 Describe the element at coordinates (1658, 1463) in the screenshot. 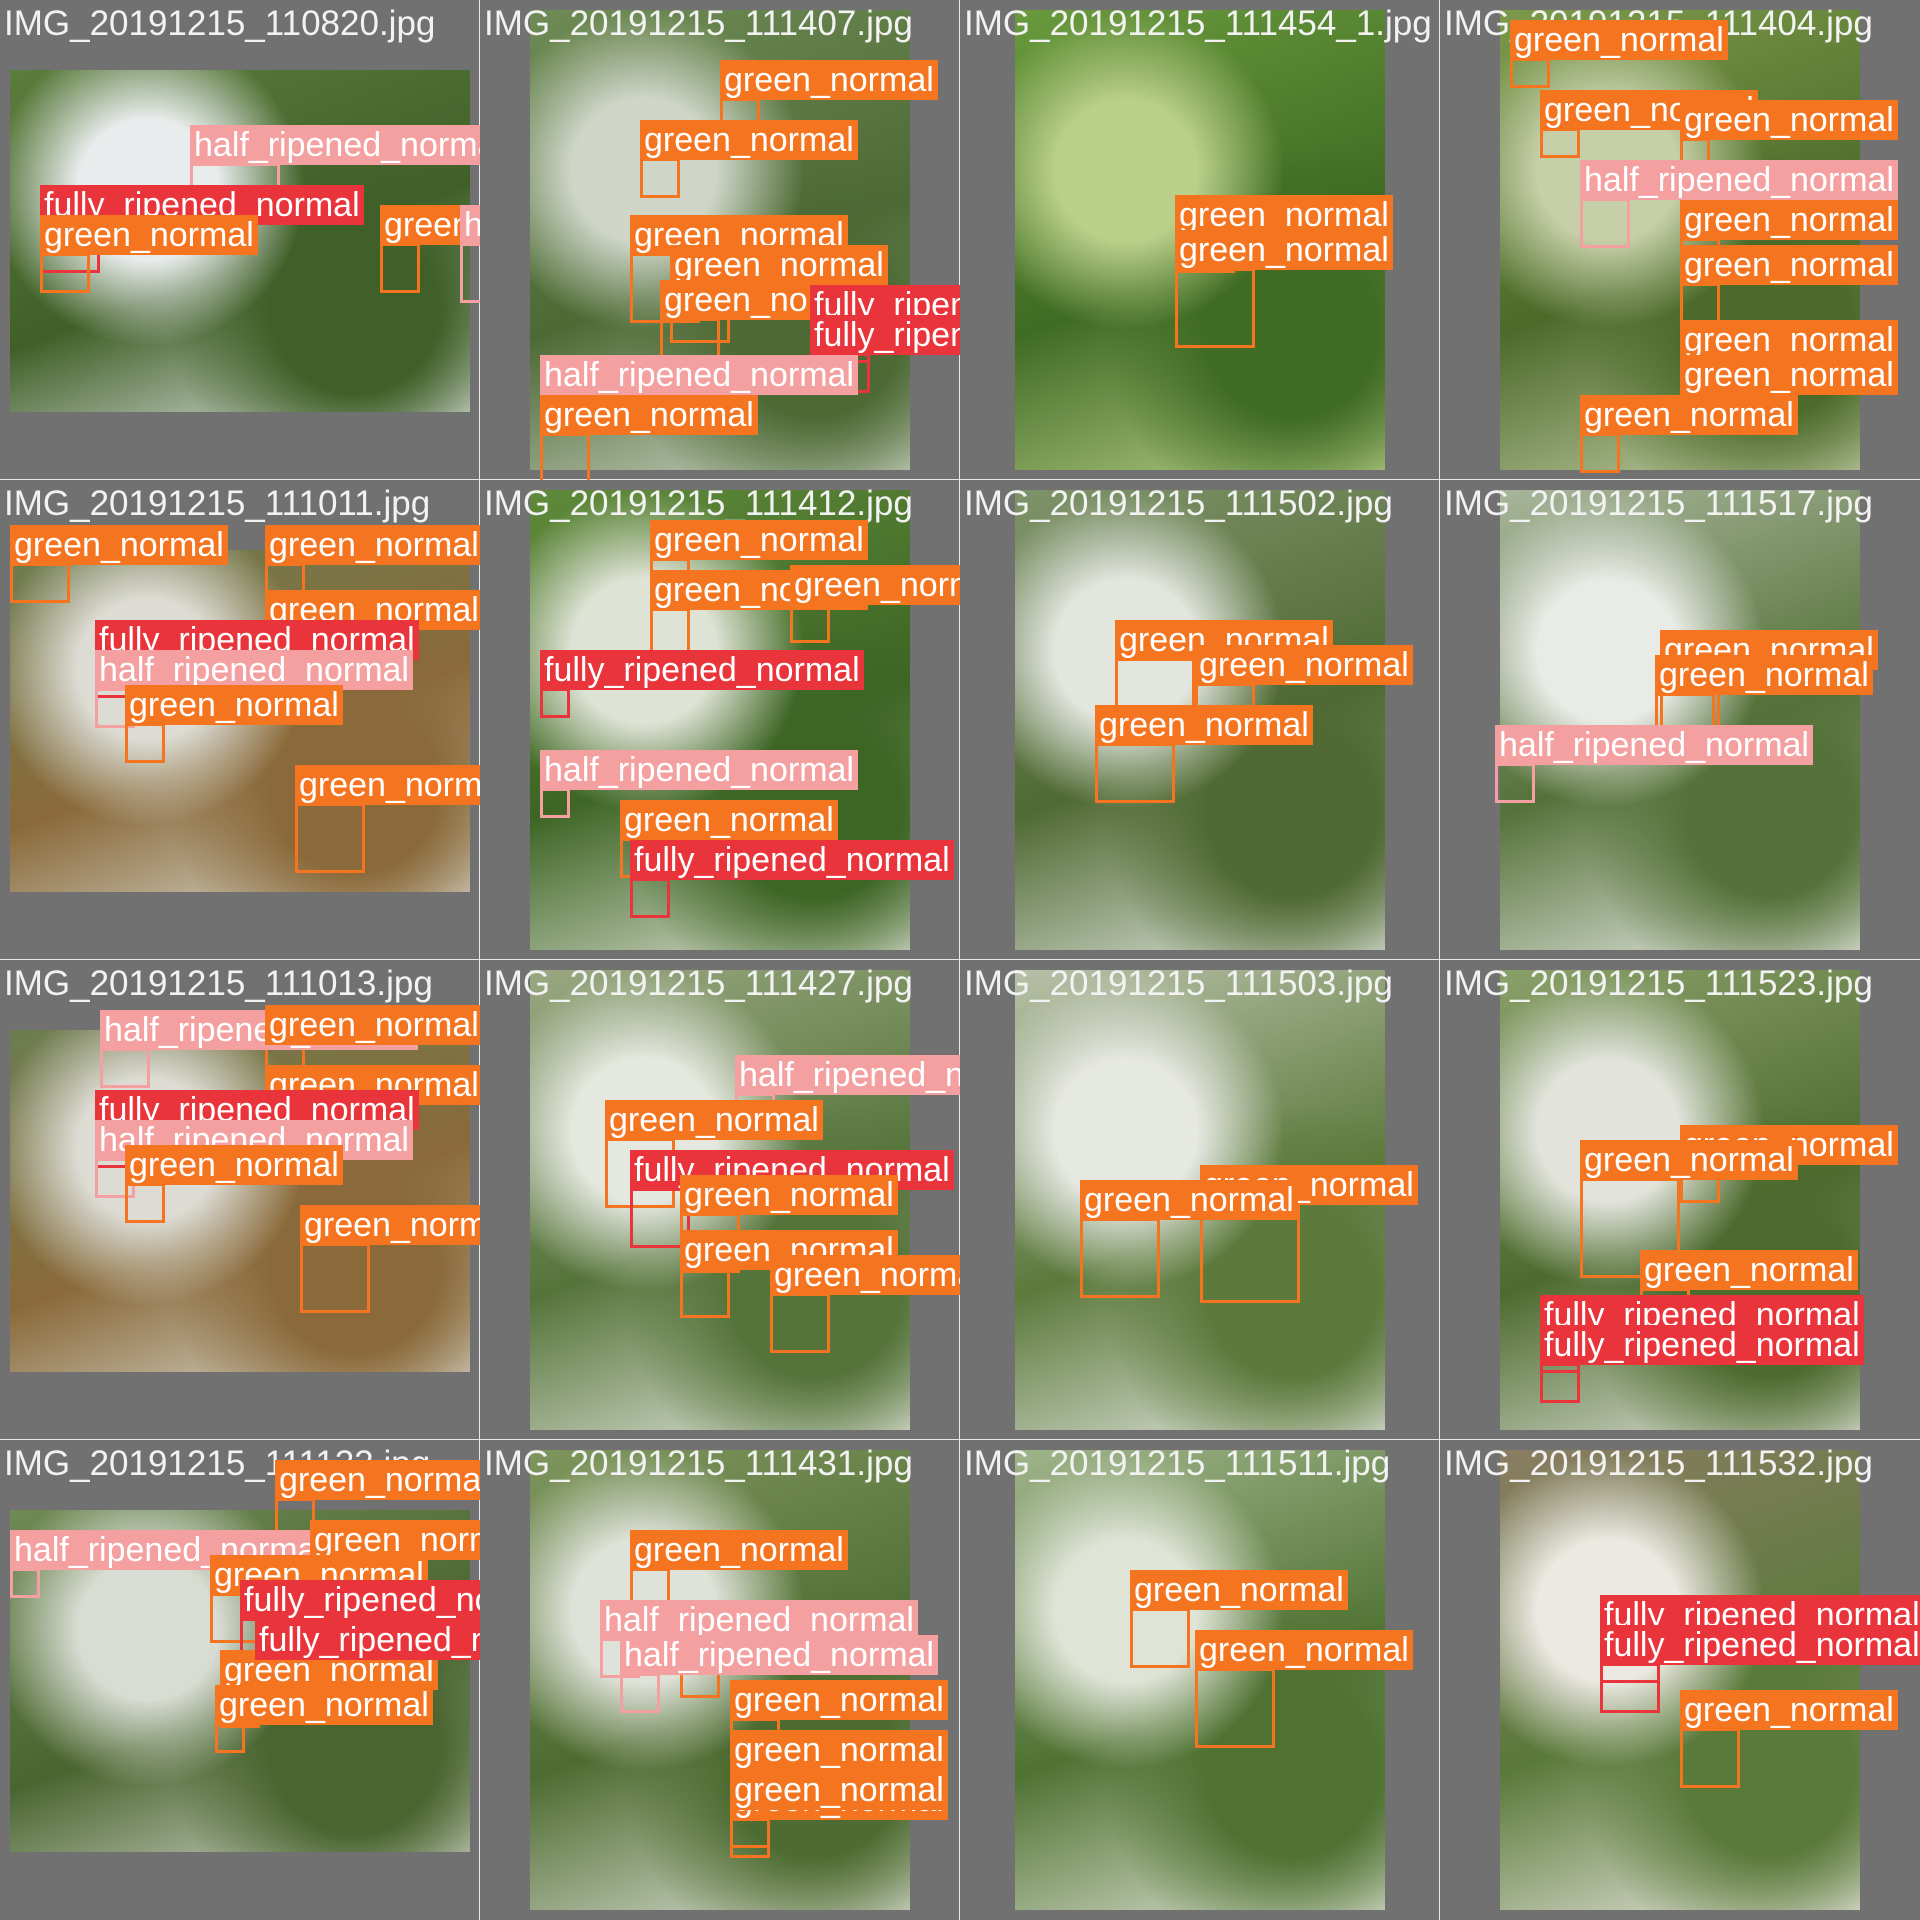

I see `image-filename: IMG_20191215_111532.jpg` at that location.